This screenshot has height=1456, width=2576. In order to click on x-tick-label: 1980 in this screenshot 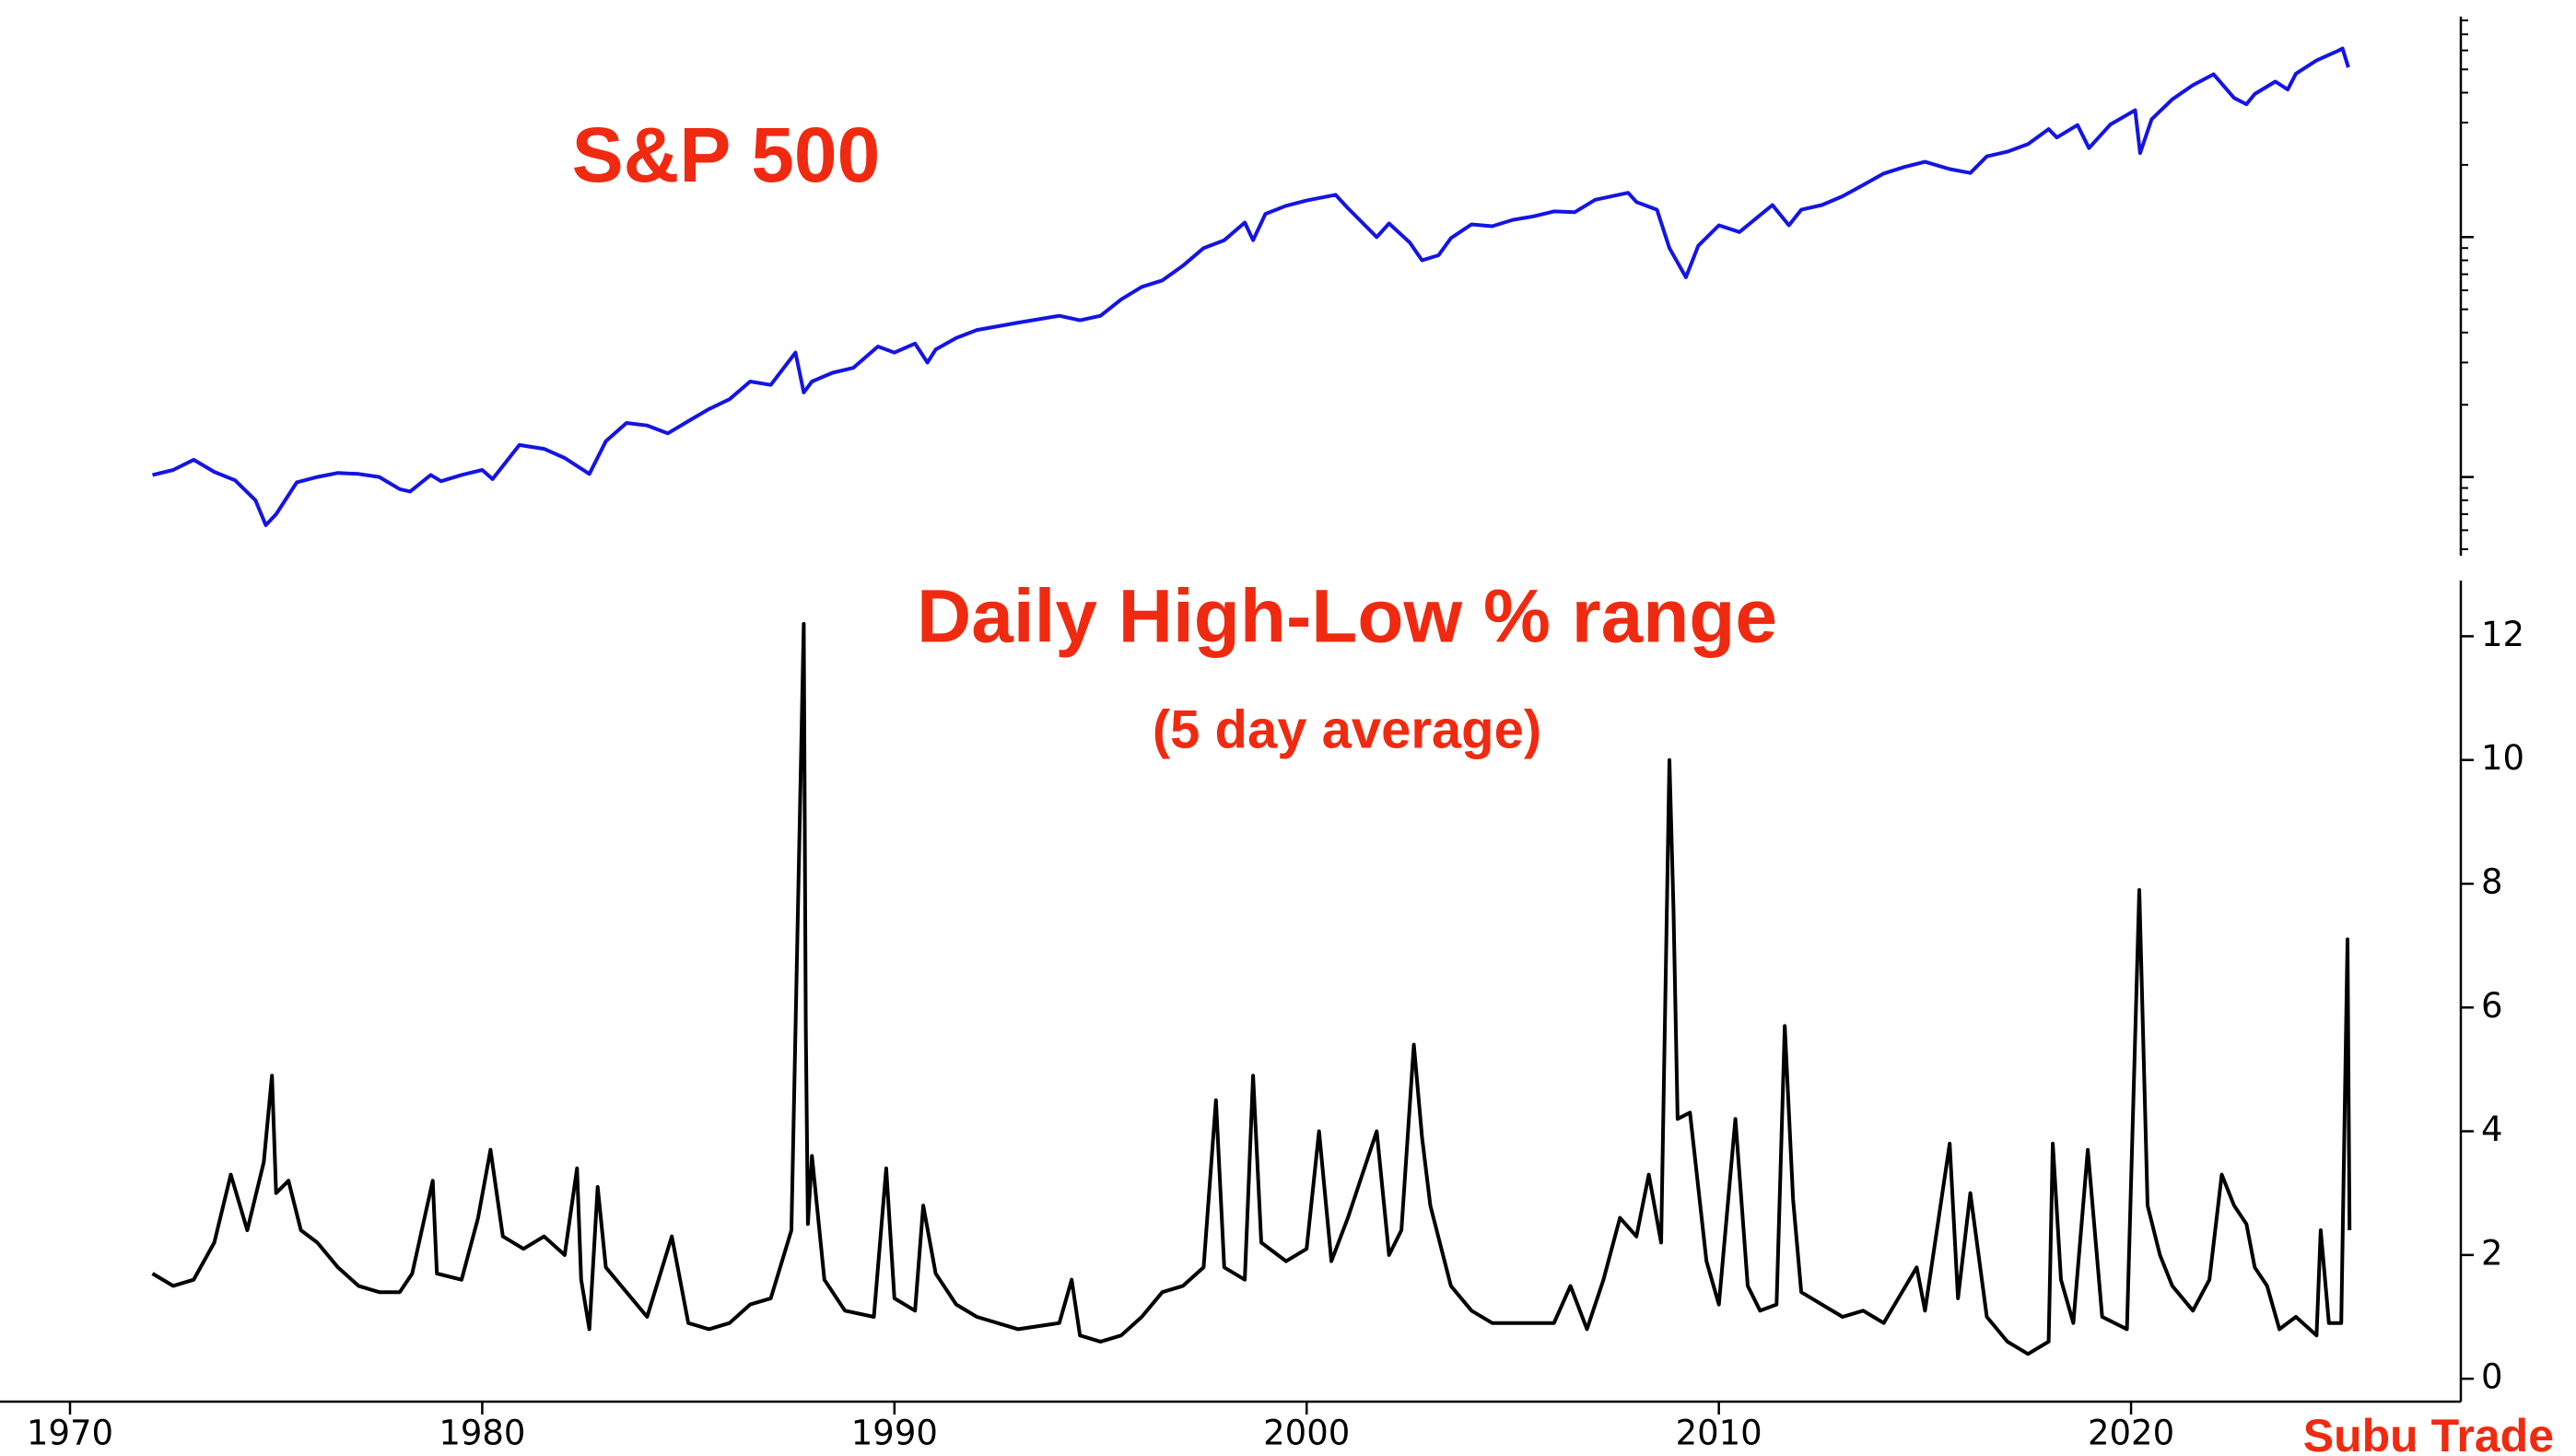, I will do `click(482, 1433)`.